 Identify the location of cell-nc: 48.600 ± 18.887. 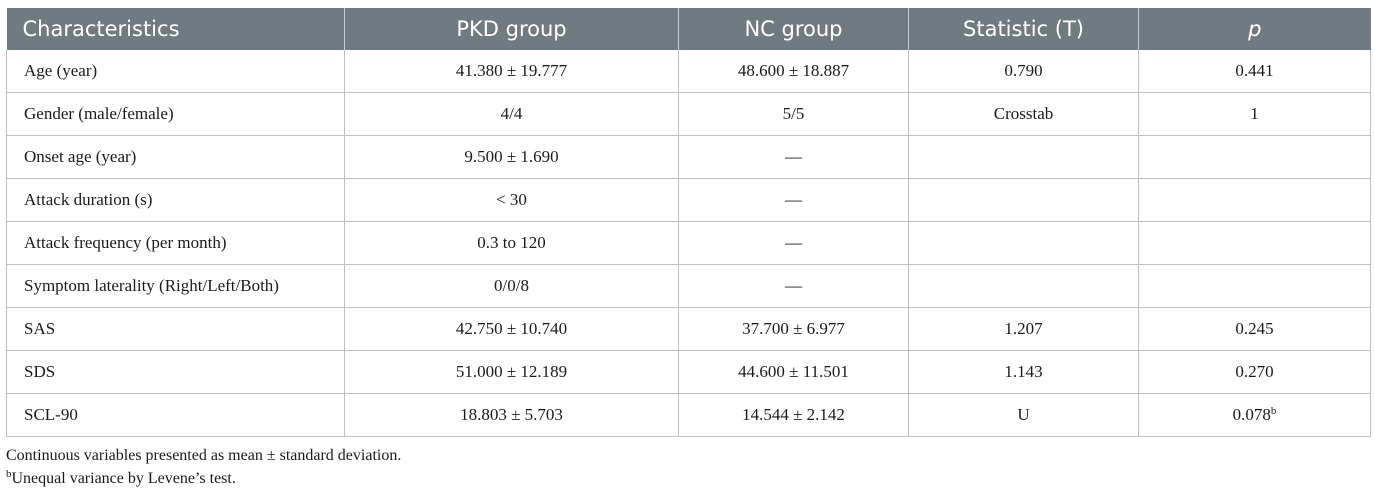
(793, 71).